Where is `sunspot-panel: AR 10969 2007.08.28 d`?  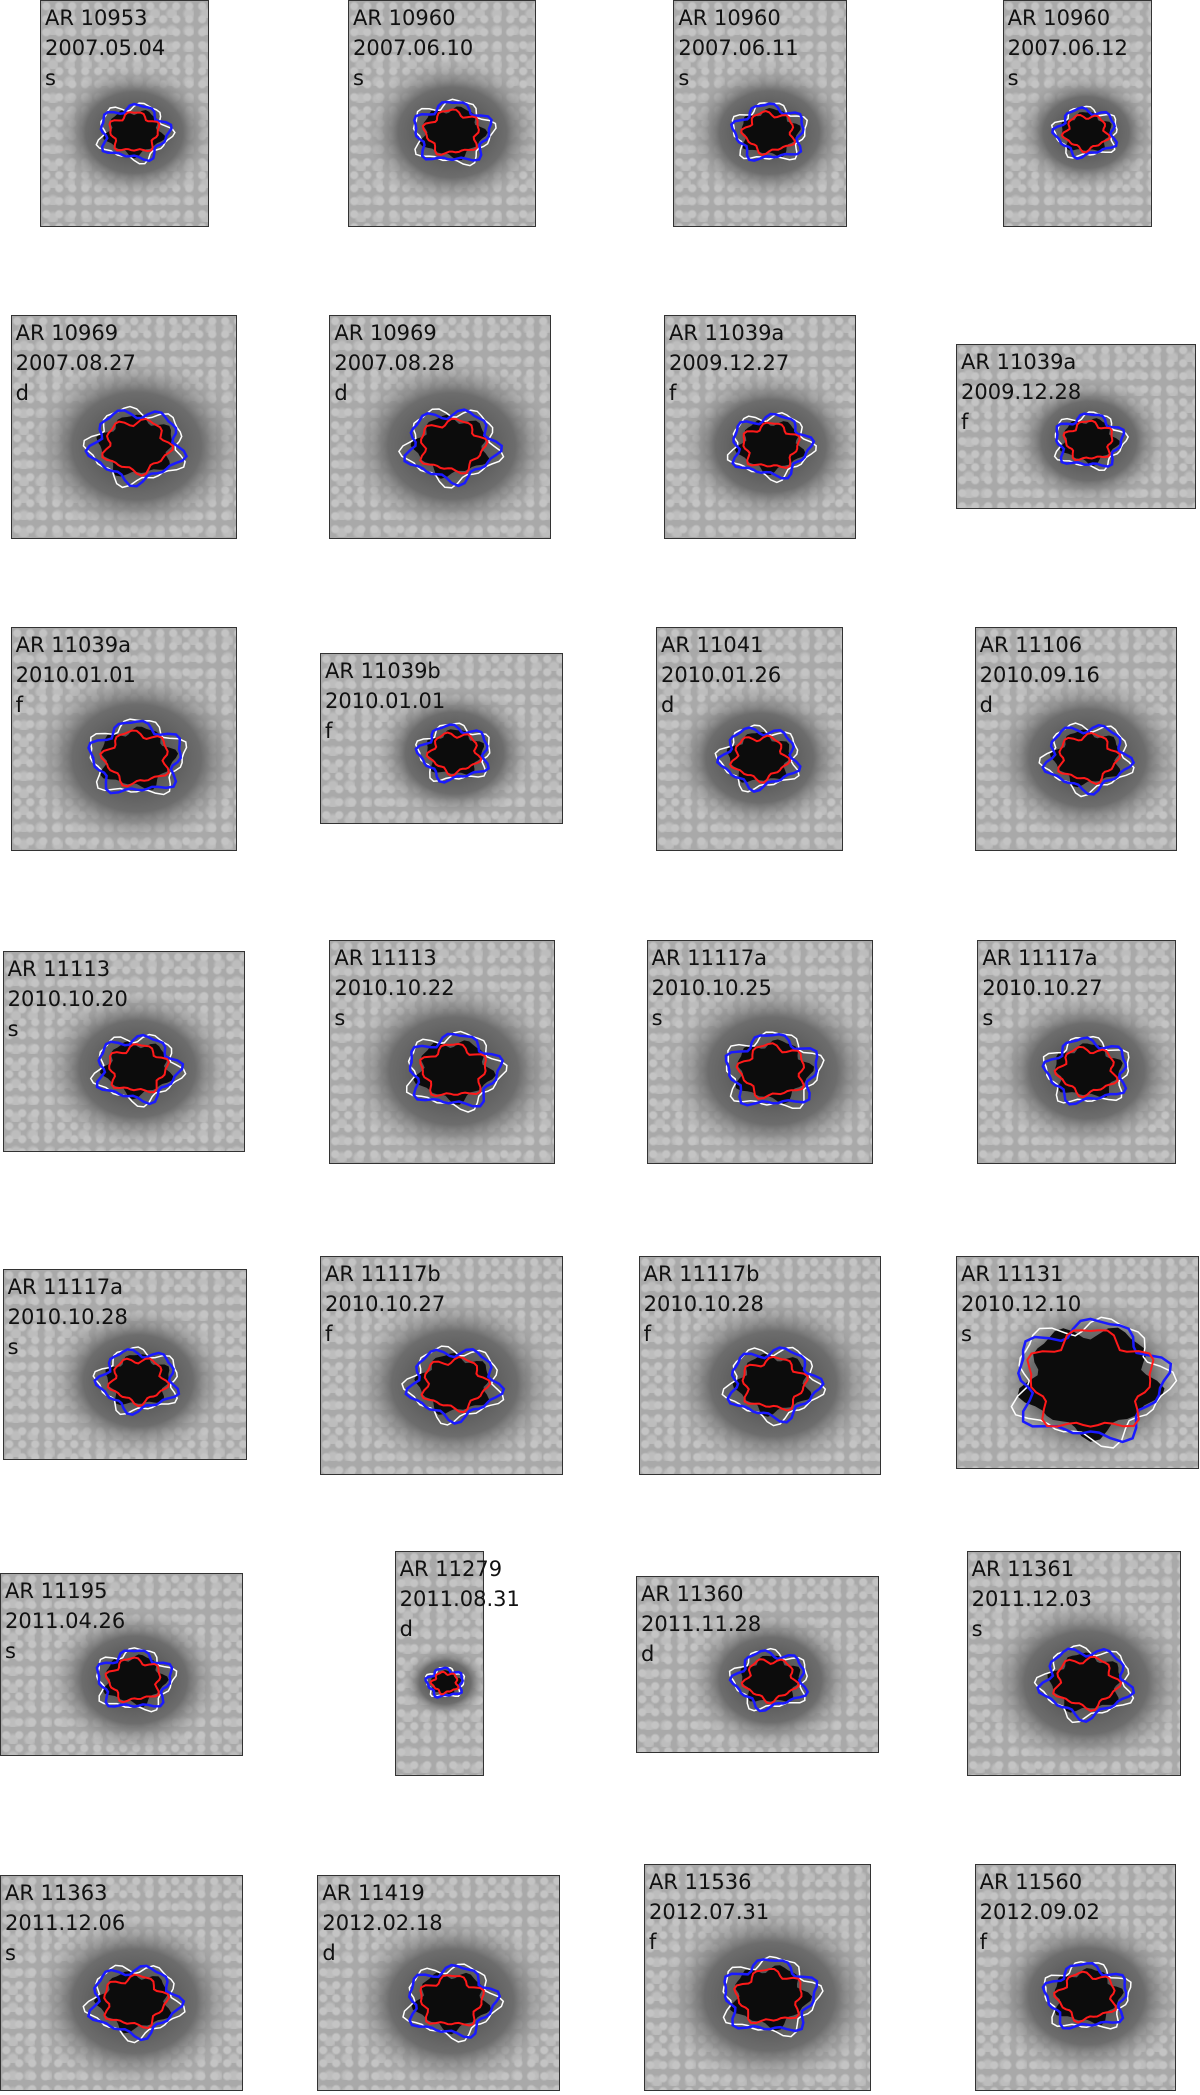 sunspot-panel: AR 10969 2007.08.28 d is located at coordinates (440, 426).